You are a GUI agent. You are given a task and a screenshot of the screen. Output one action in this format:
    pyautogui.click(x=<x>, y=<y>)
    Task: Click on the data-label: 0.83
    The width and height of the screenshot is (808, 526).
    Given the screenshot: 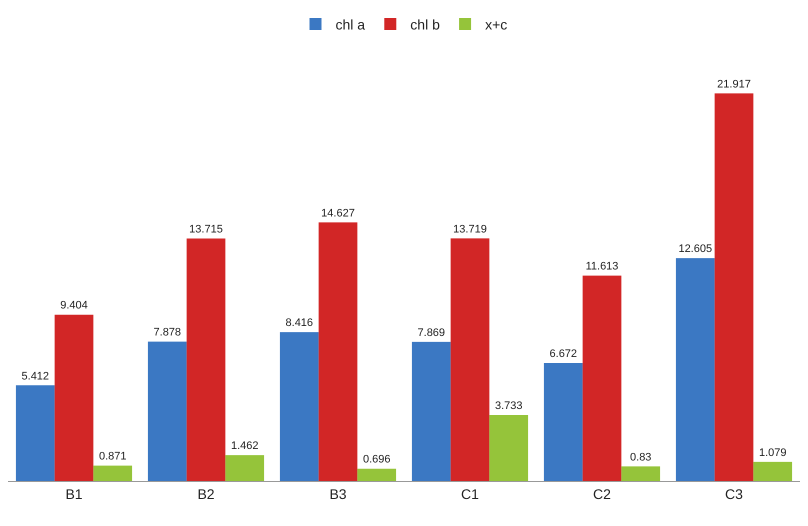 What is the action you would take?
    pyautogui.click(x=641, y=457)
    